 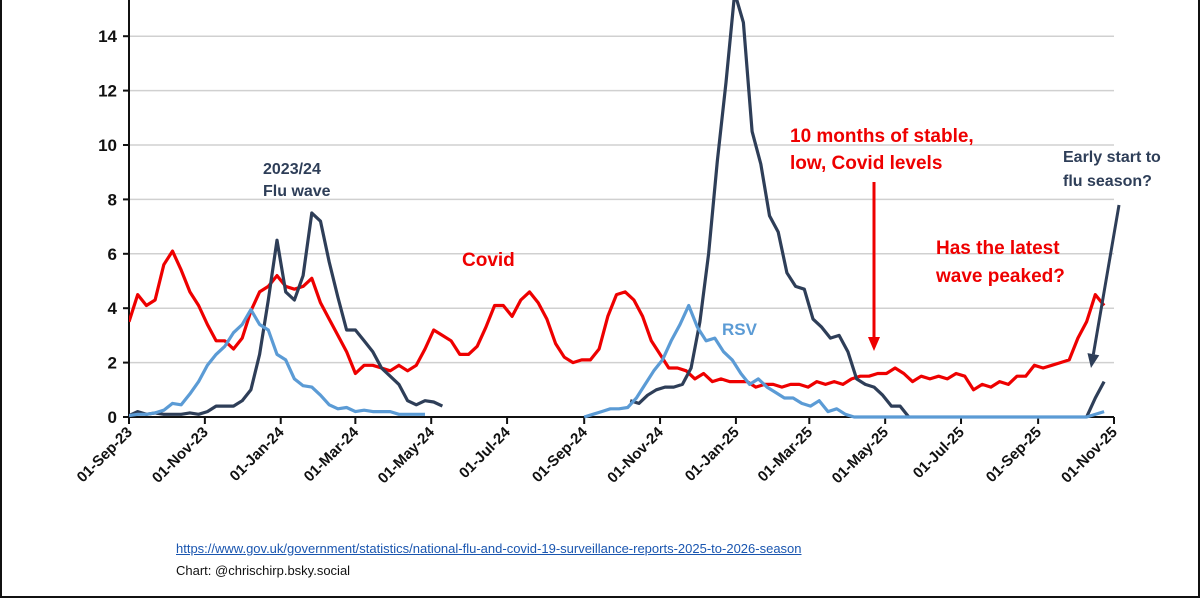 I want to click on annotation-label: Covid, so click(x=488, y=260).